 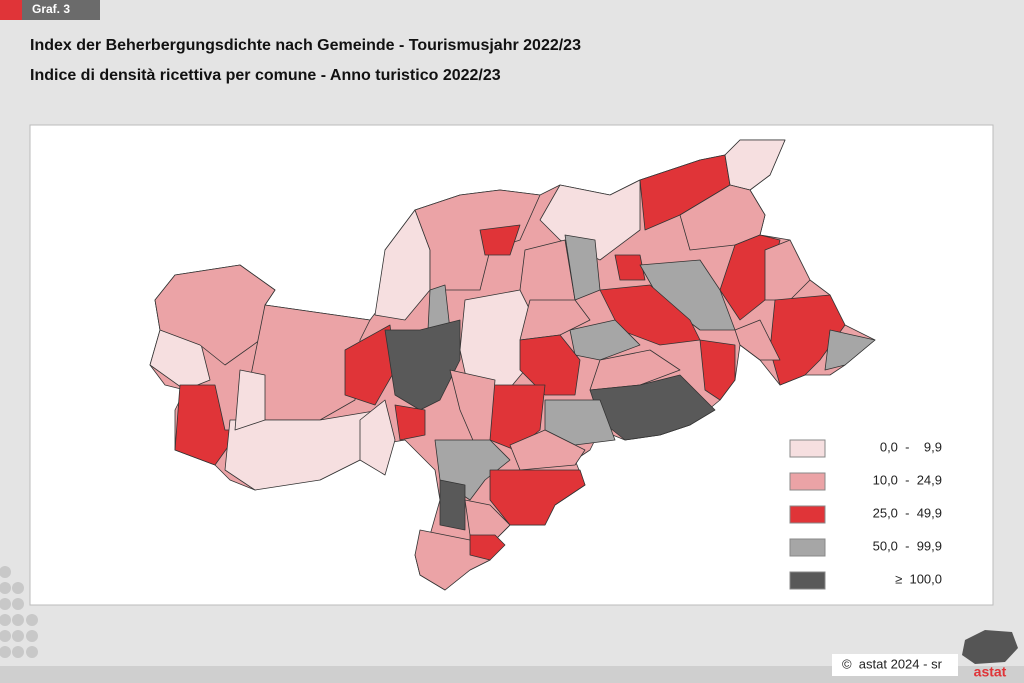 What do you see at coordinates (11, 10) in the screenshot?
I see `tag-accent` at bounding box center [11, 10].